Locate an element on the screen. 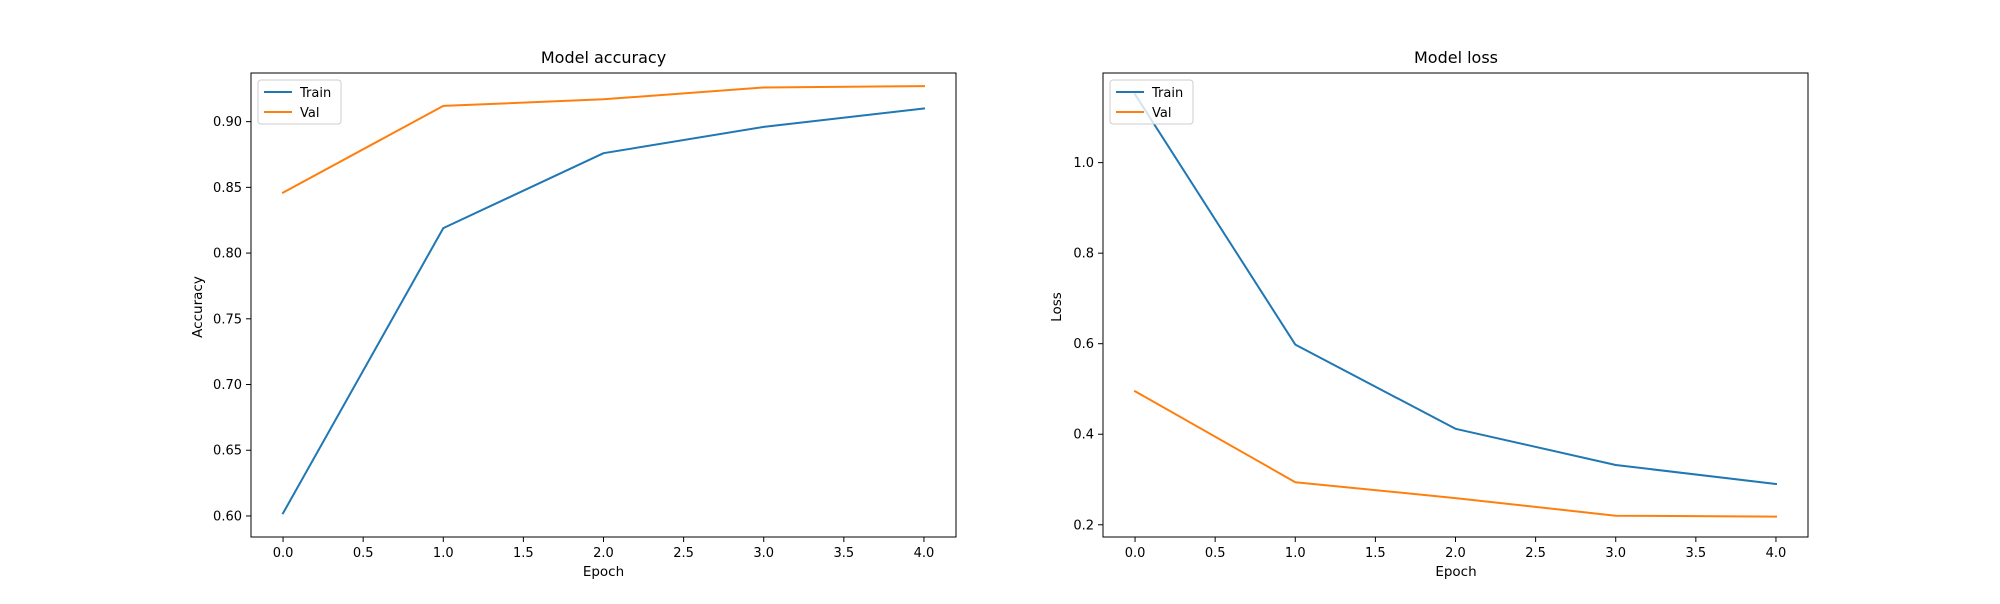 This screenshot has width=2000, height=604. y-tick-label: 0.75 is located at coordinates (227, 319).